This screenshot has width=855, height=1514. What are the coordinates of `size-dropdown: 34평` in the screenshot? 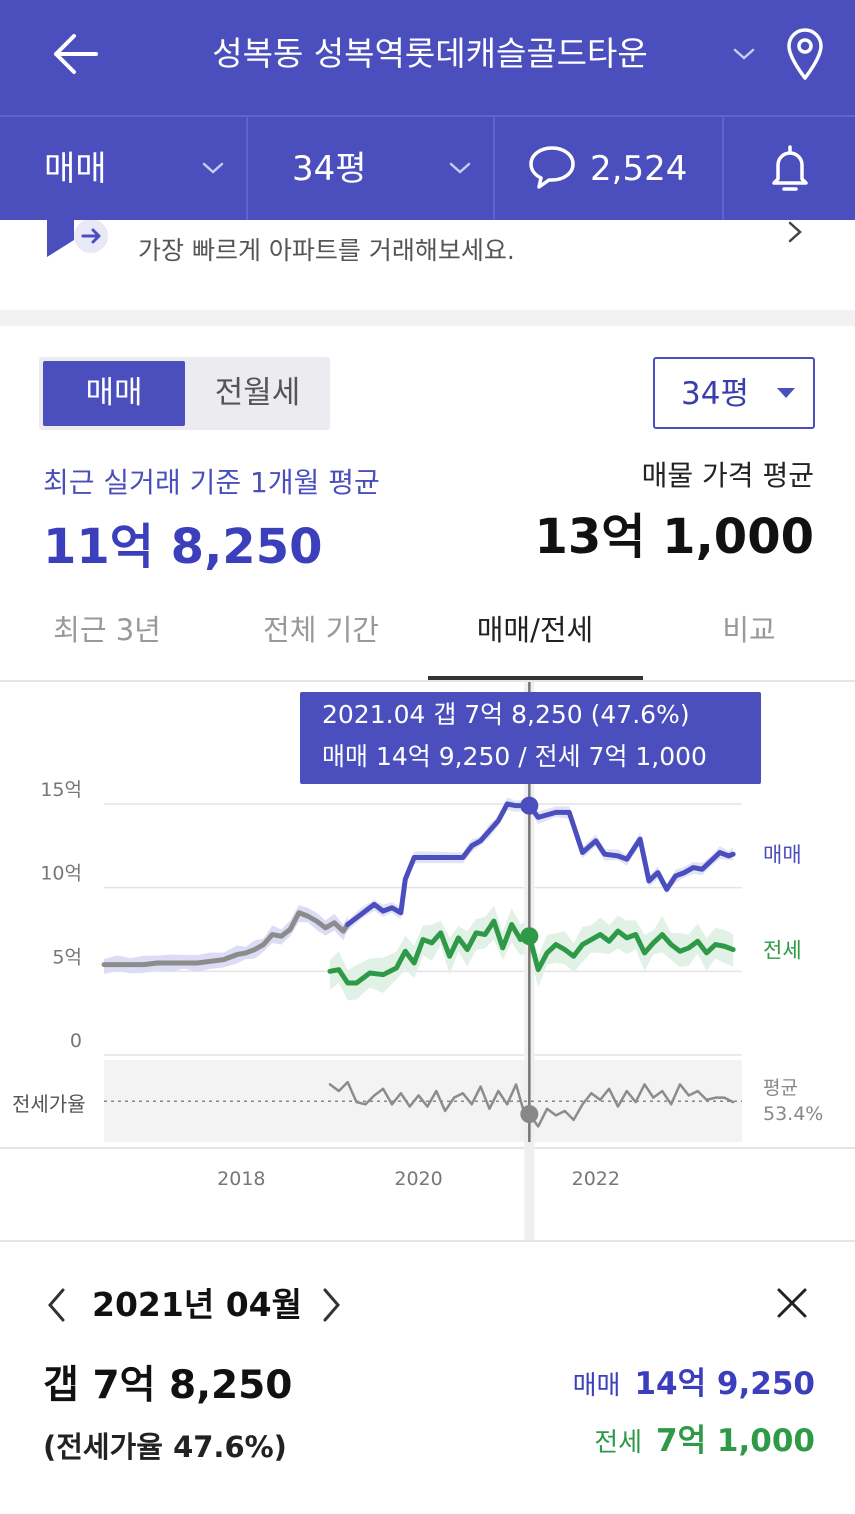 It's located at (734, 393).